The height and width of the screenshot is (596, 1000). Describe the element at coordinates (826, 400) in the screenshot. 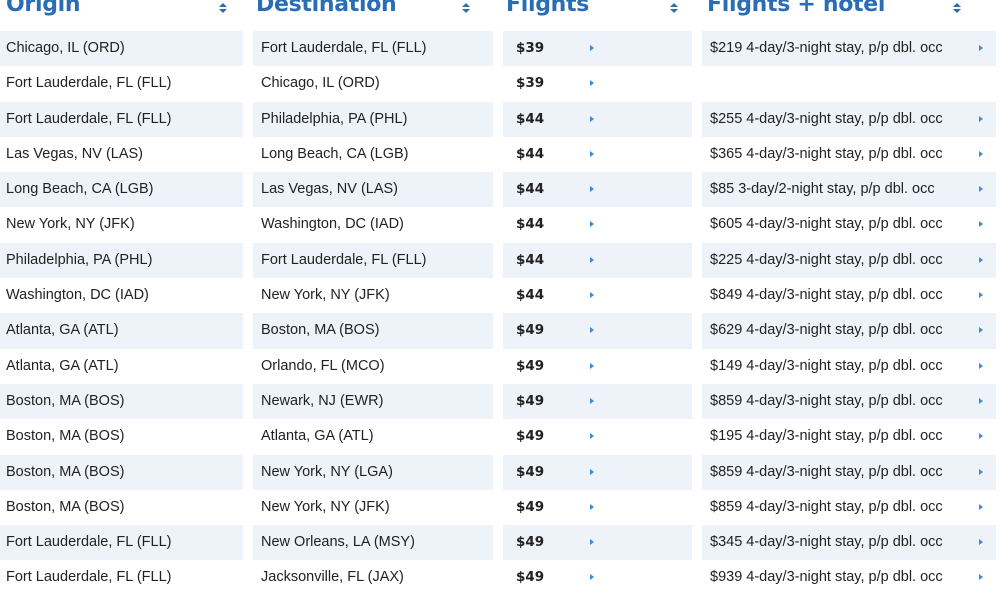

I see `flight-hotel-price: $859 4-day/3-night stay, p/p dbl. occ` at that location.